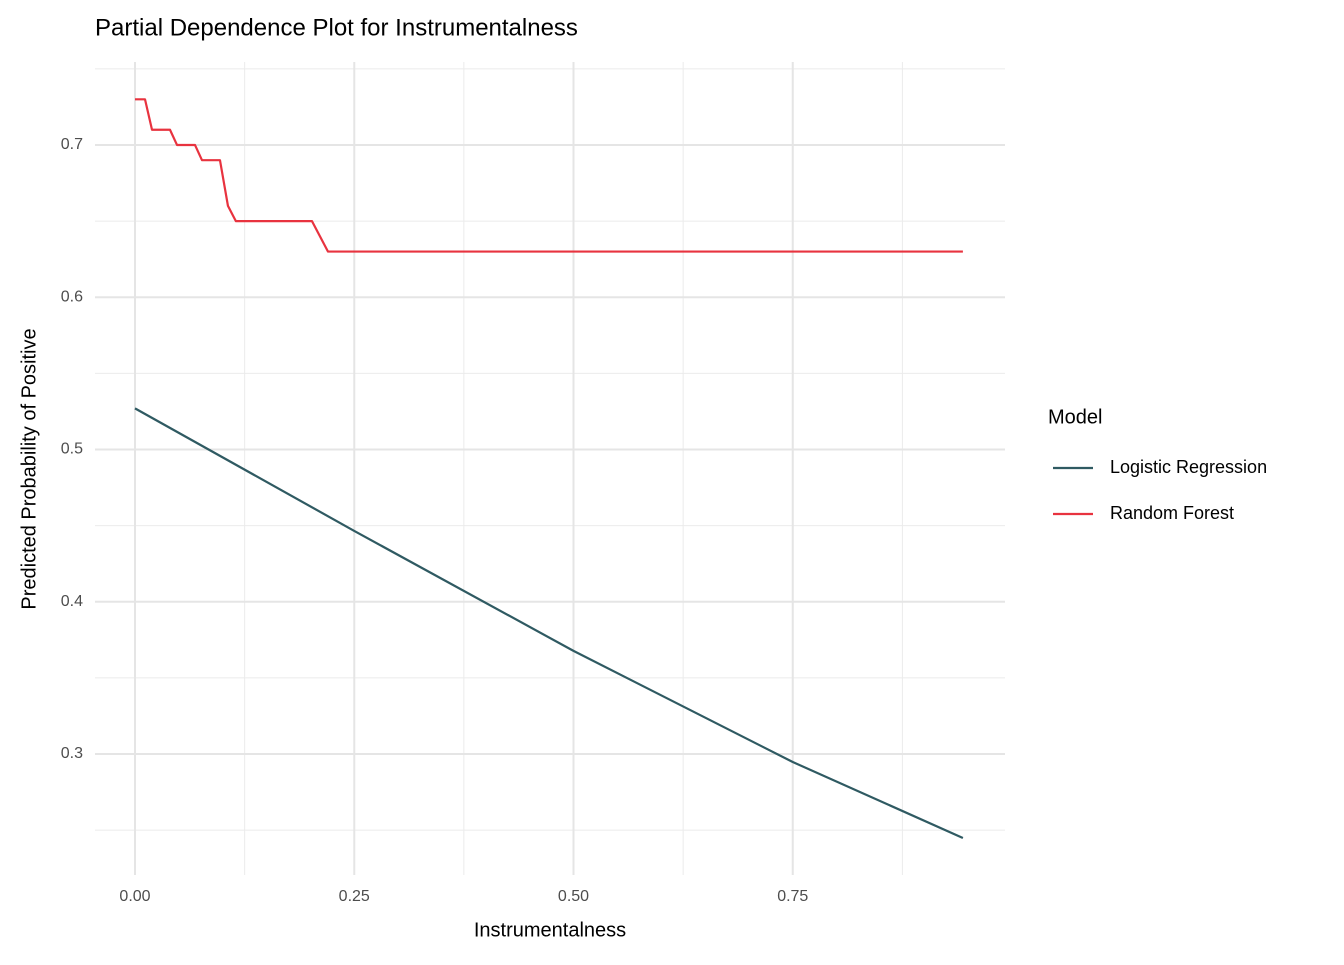  What do you see at coordinates (72, 296) in the screenshot?
I see `y-tick-label: 0.6` at bounding box center [72, 296].